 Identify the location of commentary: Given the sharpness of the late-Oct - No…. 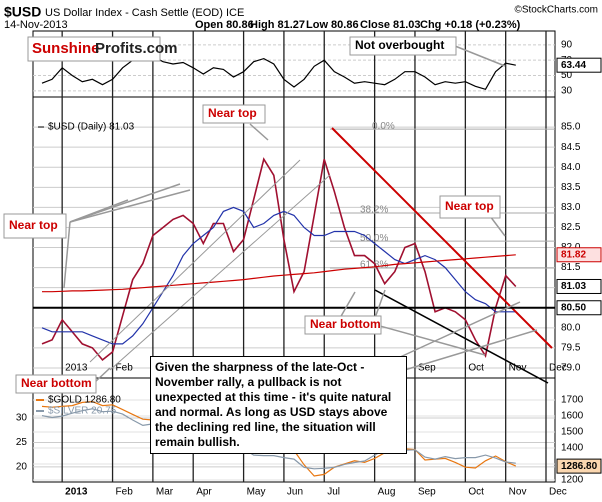
(278, 405).